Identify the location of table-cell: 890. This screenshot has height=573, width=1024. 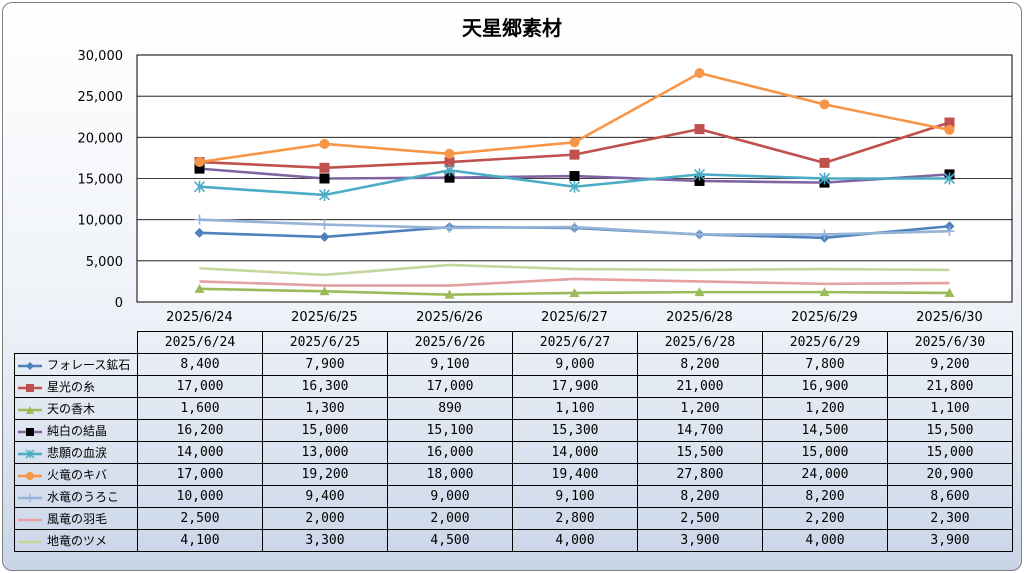
(450, 408).